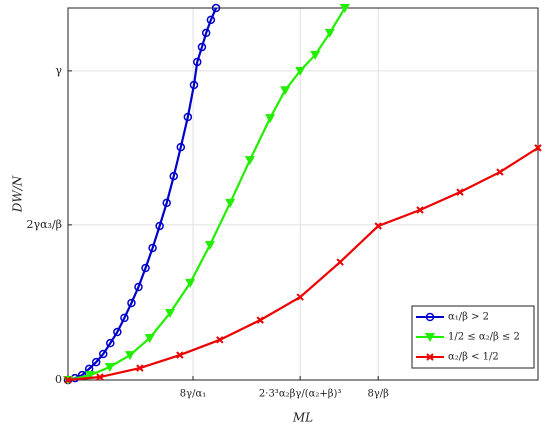 The height and width of the screenshot is (434, 550). I want to click on x-tick-label: 2·3³α₂βγ/(α₂+β)³, so click(300, 394).